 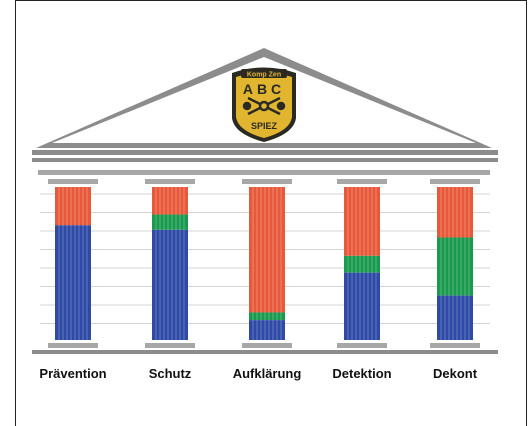 I want to click on pillar-label: Schutz, so click(x=170, y=373).